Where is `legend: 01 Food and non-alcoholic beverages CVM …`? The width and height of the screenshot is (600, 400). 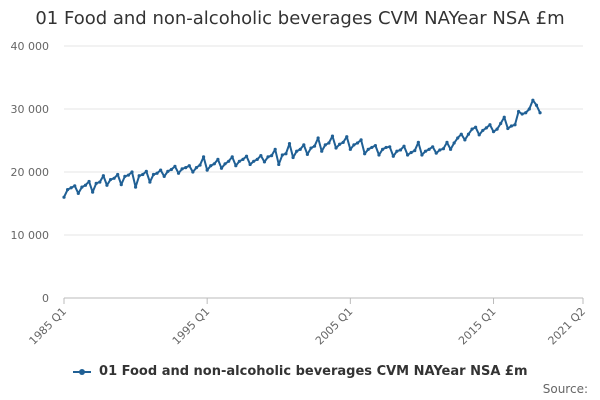
legend: 01 Food and non-alcoholic beverages CVM … is located at coordinates (300, 371).